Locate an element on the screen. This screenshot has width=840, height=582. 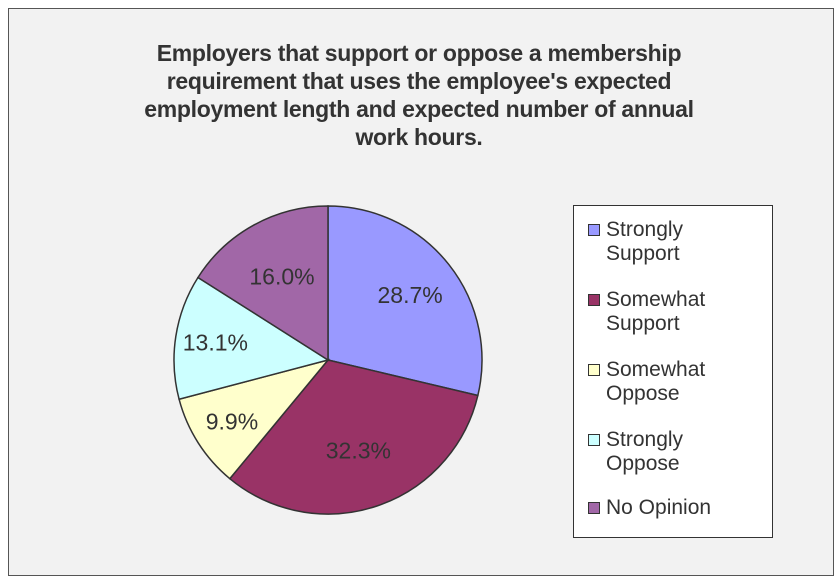
legend-label: No Opinion is located at coordinates (659, 507).